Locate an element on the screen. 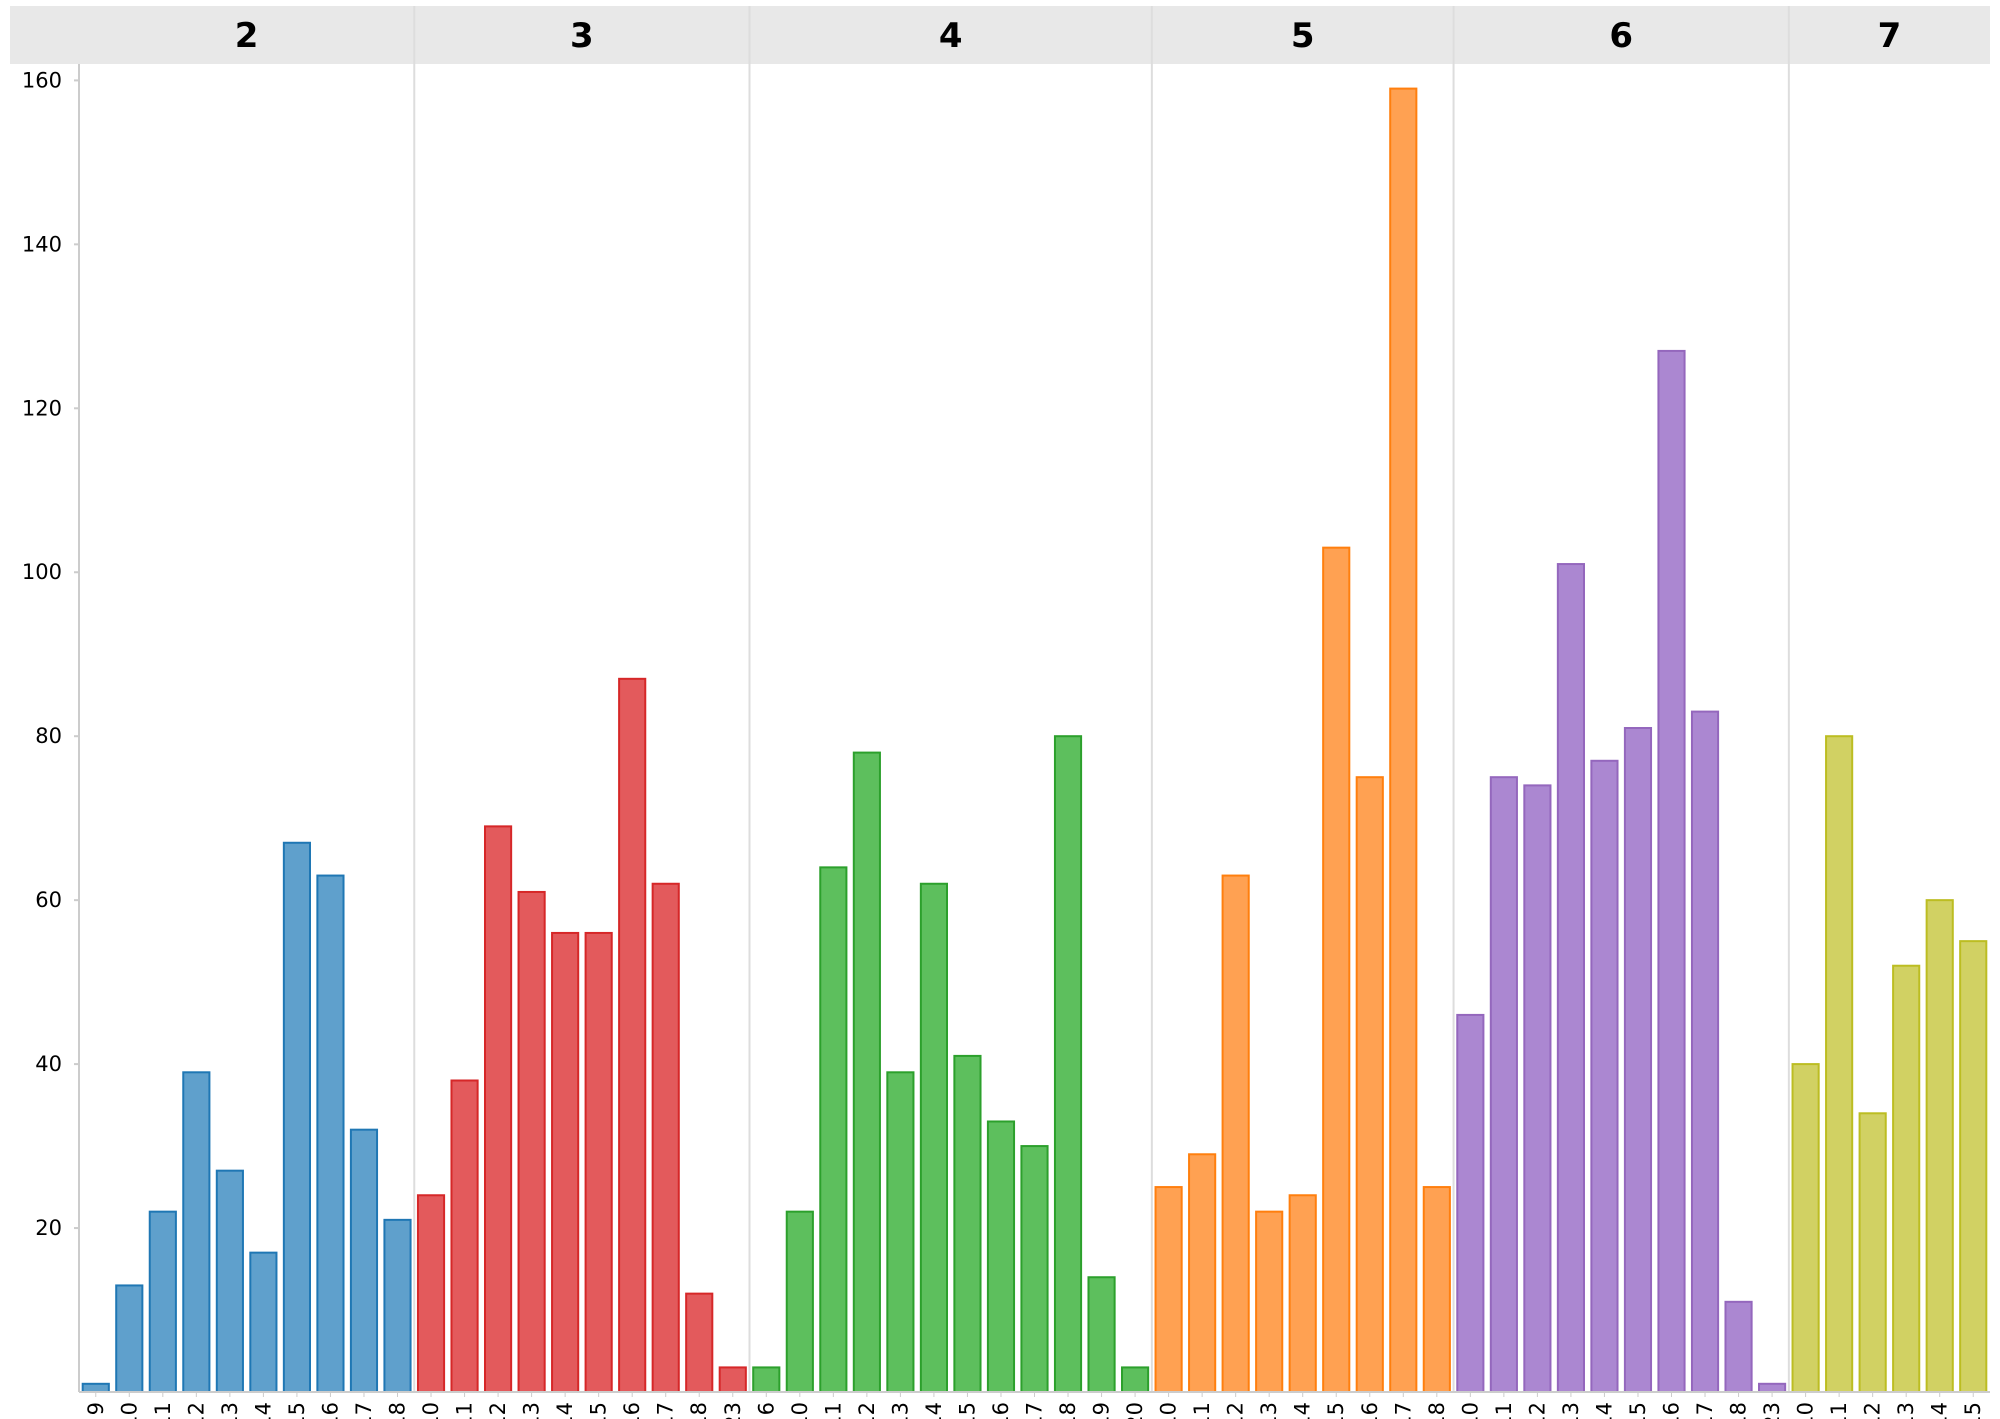 Image resolution: width=2000 pixels, height=1419 pixels. panel-title: 2 is located at coordinates (247, 36).